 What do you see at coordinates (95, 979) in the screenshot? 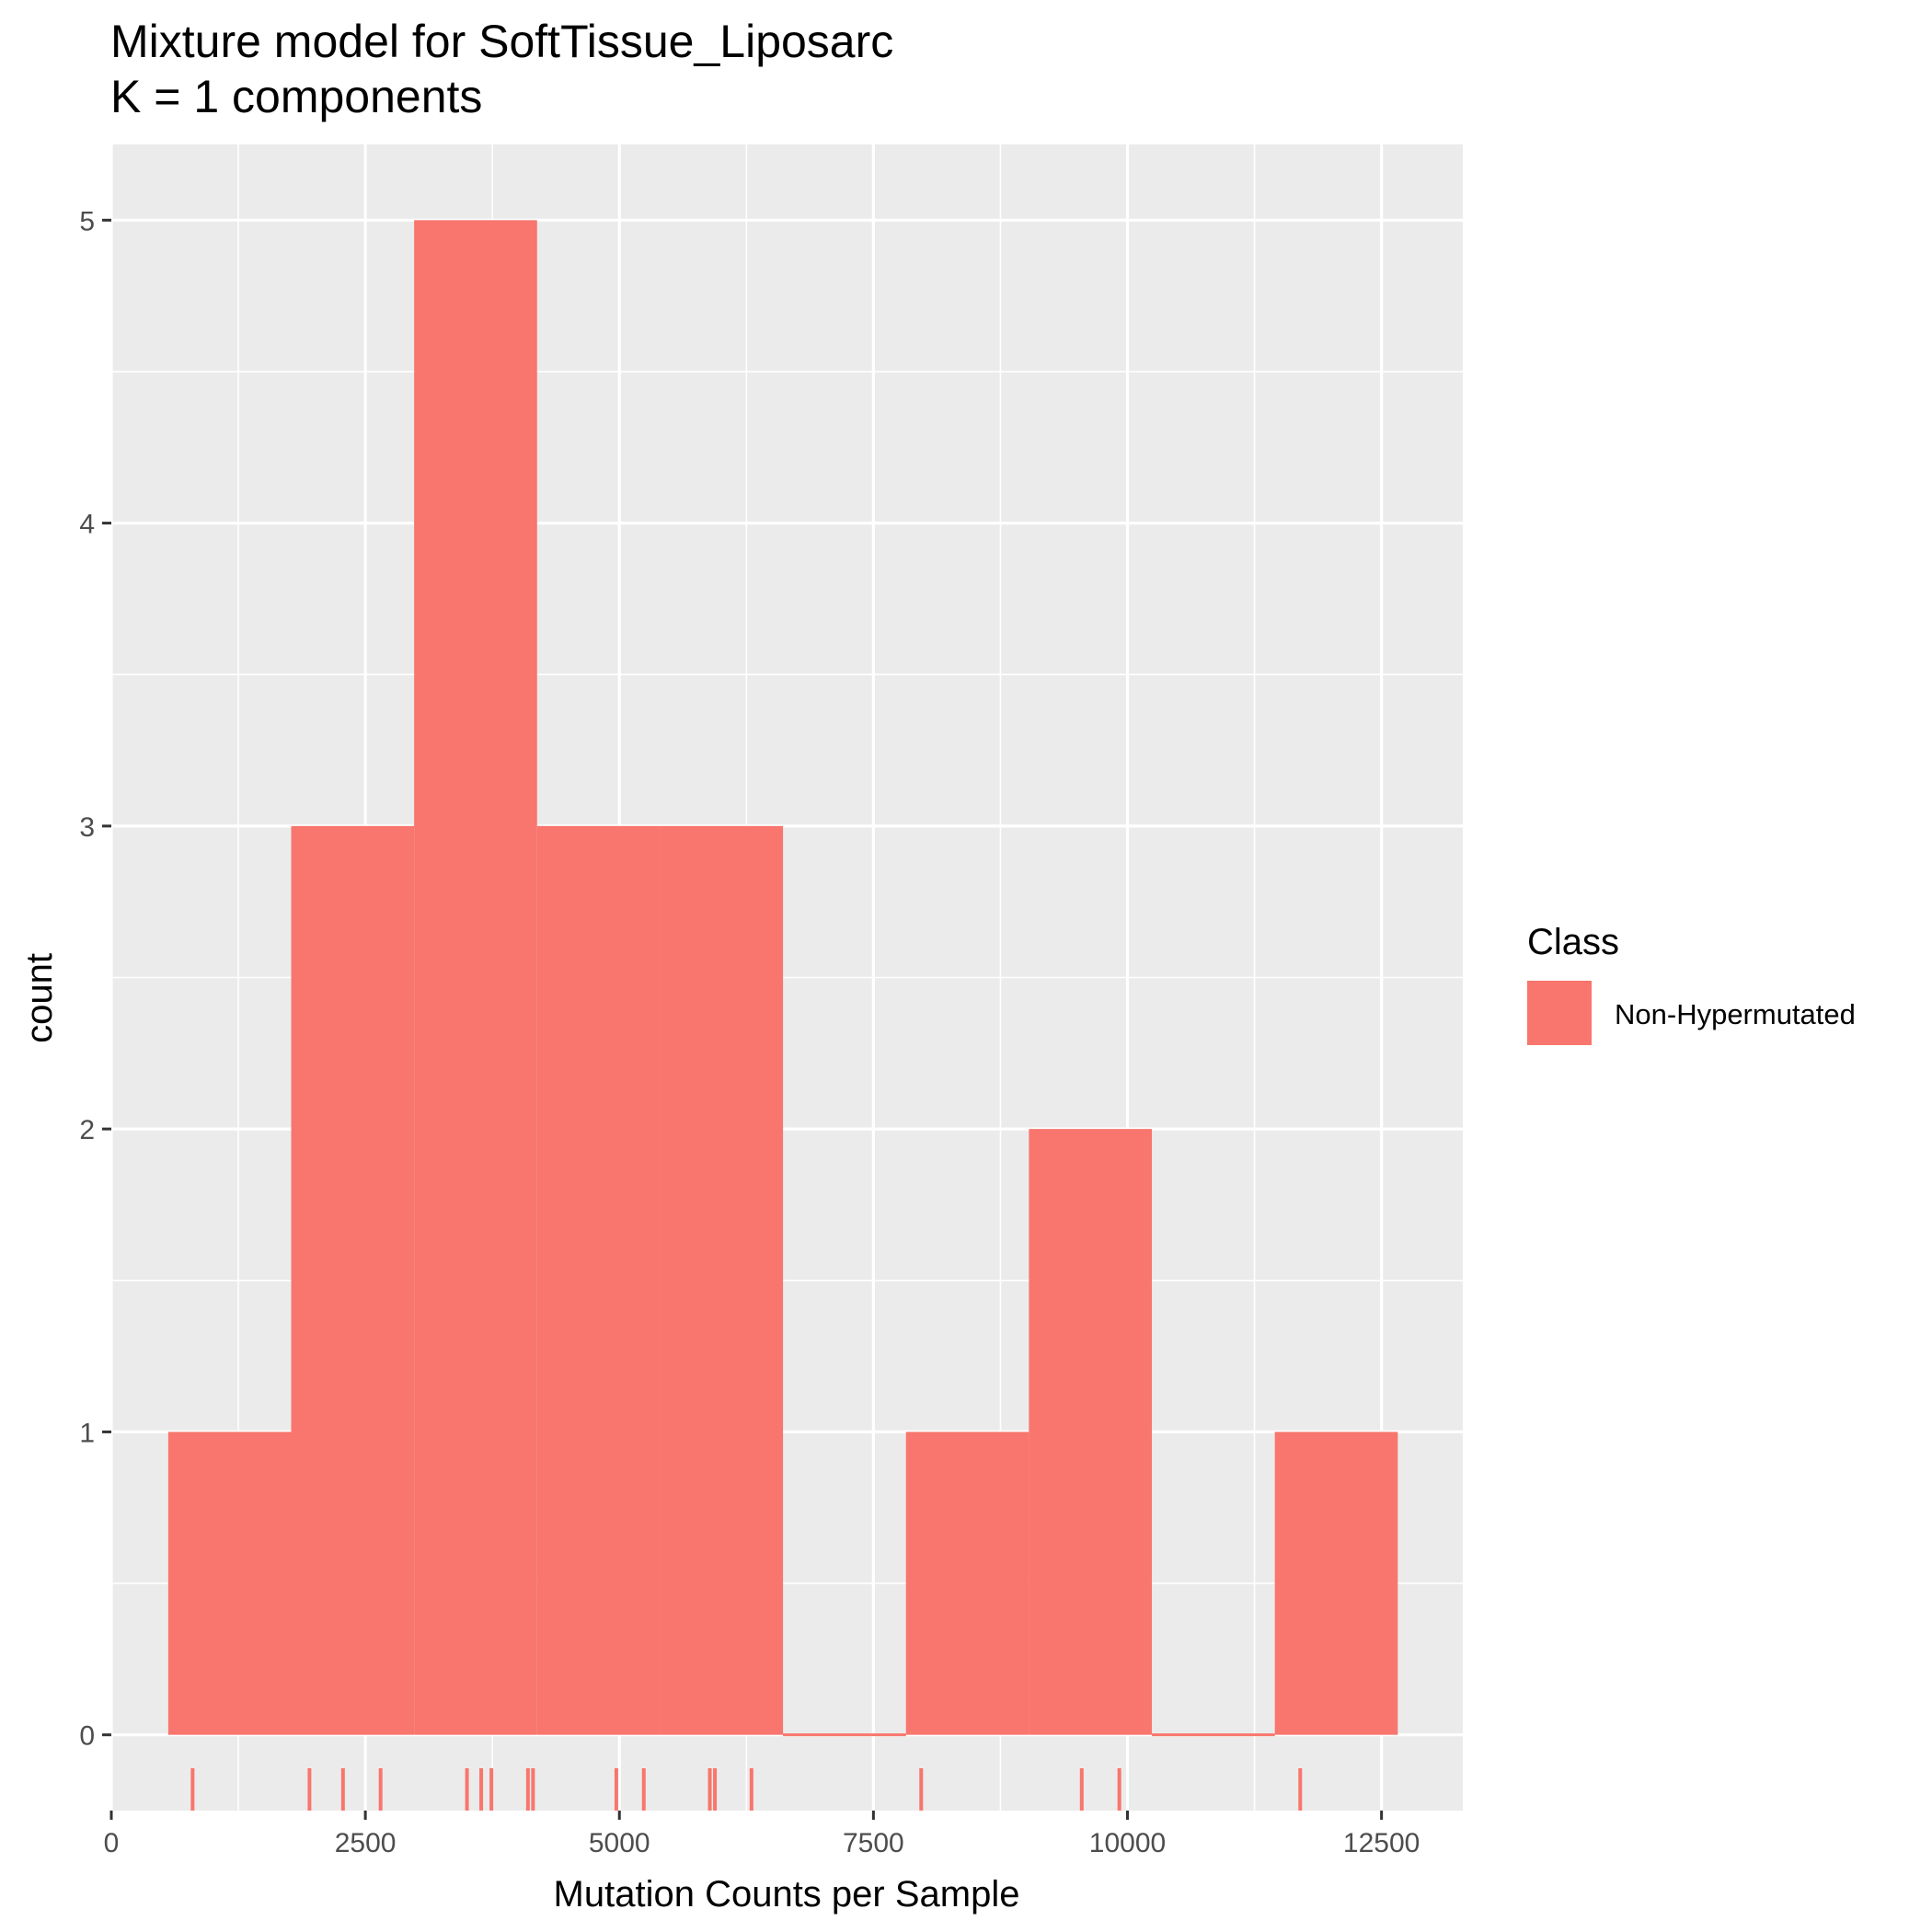
I see `y-axis: 0 1 2 3 4 5` at bounding box center [95, 979].